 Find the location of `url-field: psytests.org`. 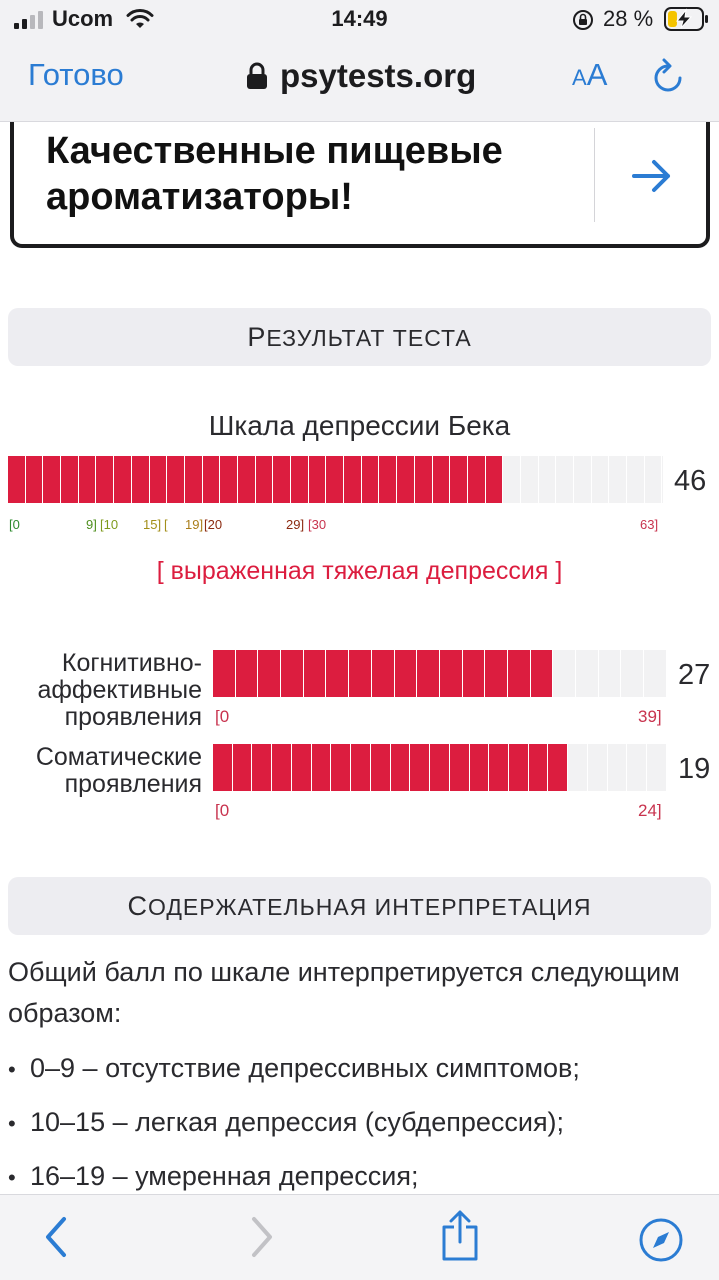

url-field: psytests.org is located at coordinates (361, 76).